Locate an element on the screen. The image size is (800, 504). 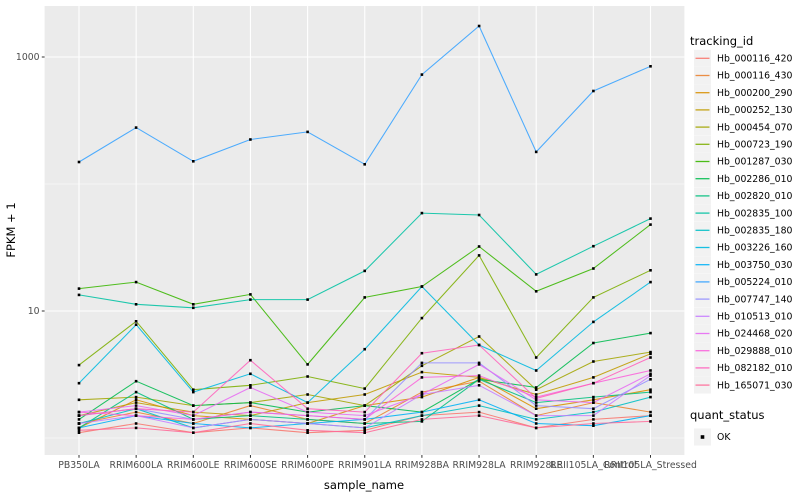
legend-label: Hb_002835_180 is located at coordinates (755, 231).